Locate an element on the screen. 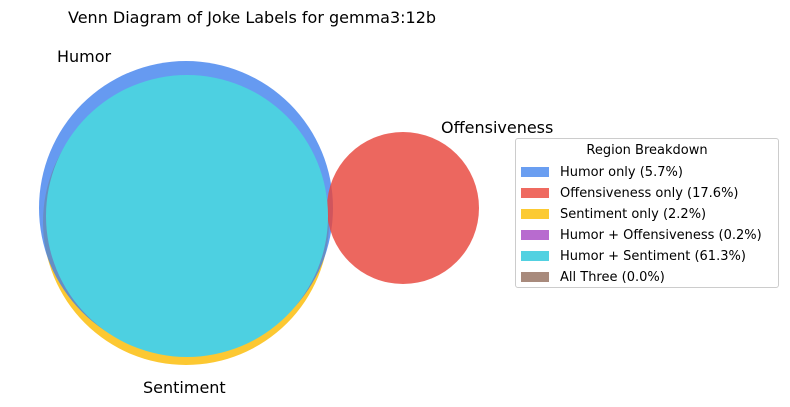 The image size is (790, 407). legend-label: All Three (0.0%) is located at coordinates (612, 277).